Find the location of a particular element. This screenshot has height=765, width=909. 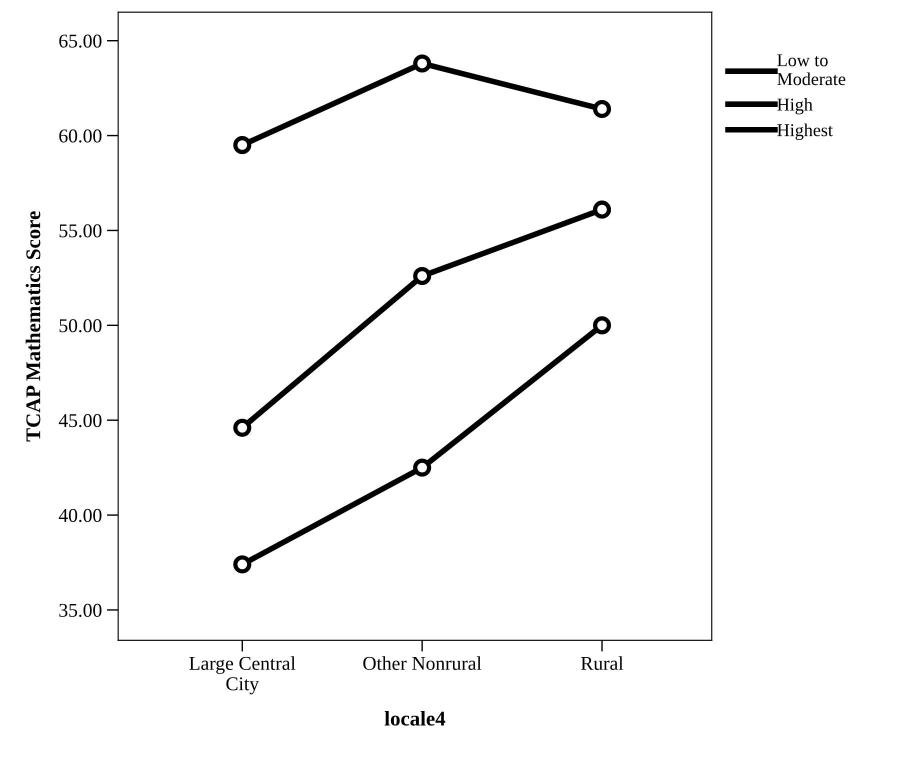

x-axis-title: locale4 is located at coordinates (415, 718).